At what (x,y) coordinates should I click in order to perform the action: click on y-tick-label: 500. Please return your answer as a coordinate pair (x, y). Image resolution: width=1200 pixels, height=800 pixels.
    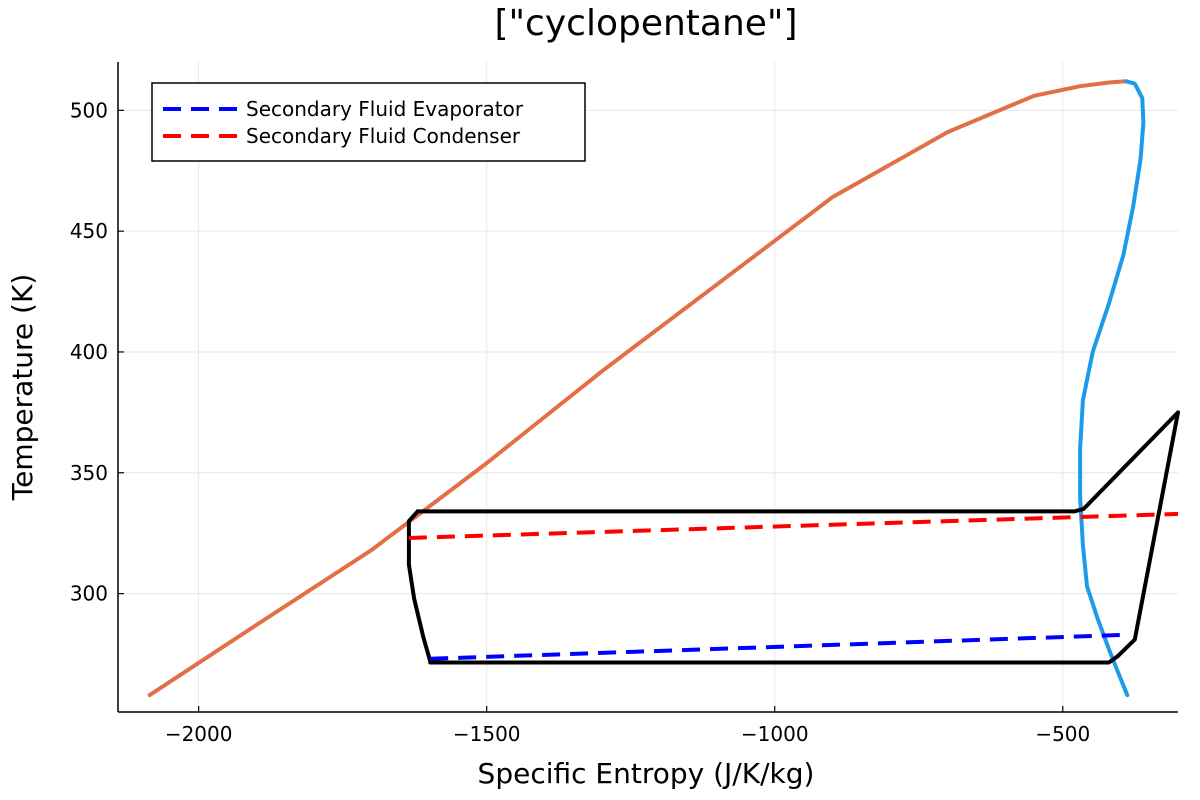
    Looking at the image, I should click on (89, 110).